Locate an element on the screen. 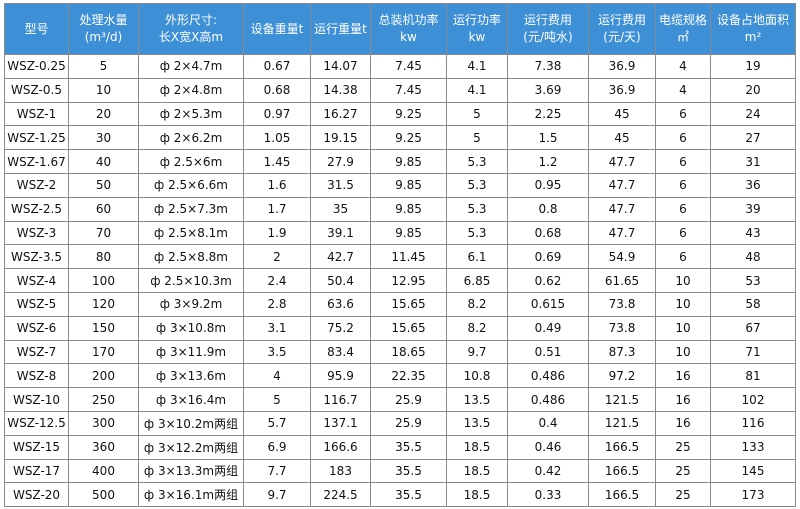 The height and width of the screenshot is (509, 800). table-cell: 97.2 is located at coordinates (622, 376).